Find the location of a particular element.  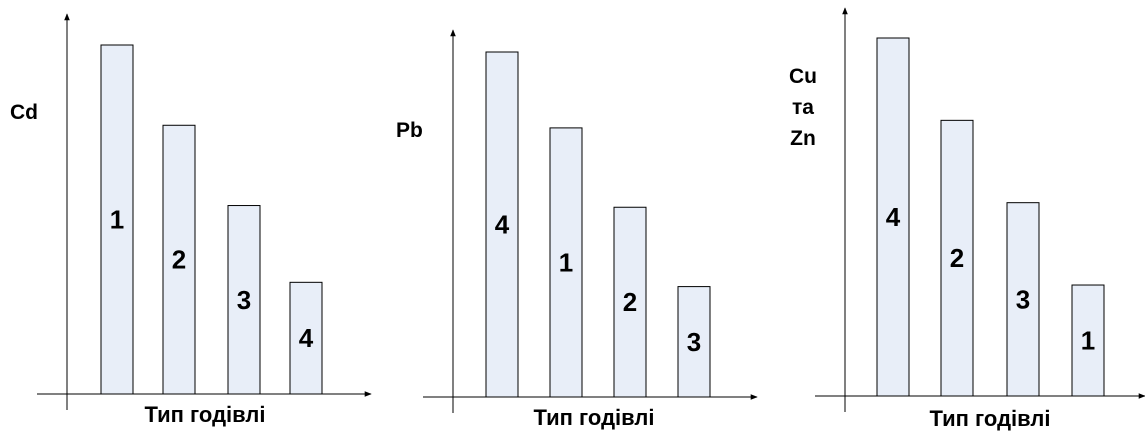

y-axis-label: Cu is located at coordinates (803, 76).